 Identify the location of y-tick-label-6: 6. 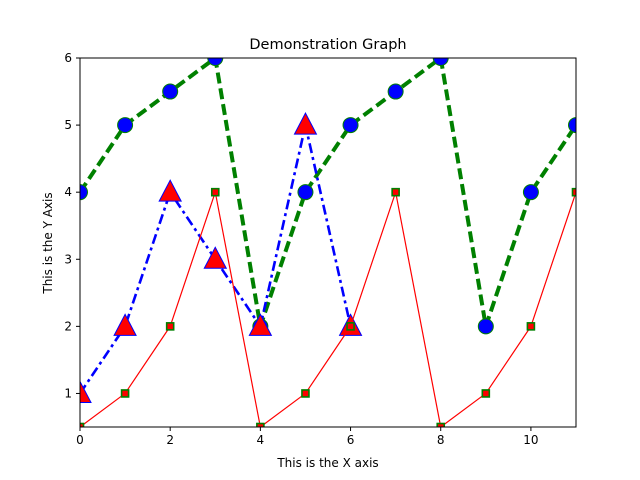
(68, 58).